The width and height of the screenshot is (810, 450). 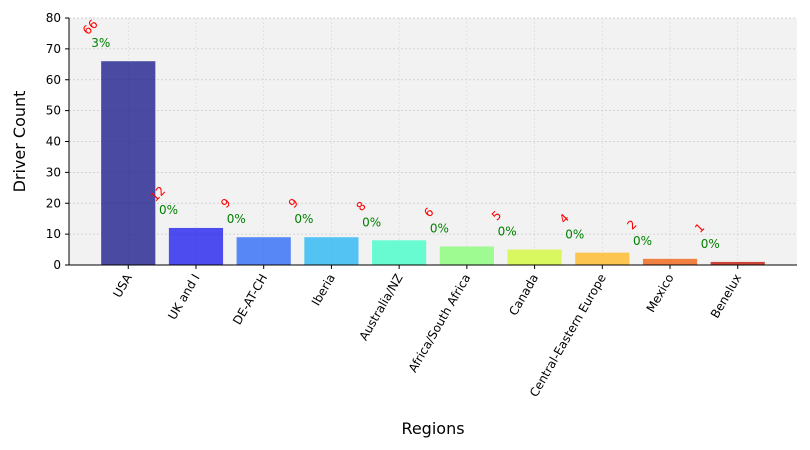 What do you see at coordinates (53, 234) in the screenshot?
I see `y-tick-label: 10` at bounding box center [53, 234].